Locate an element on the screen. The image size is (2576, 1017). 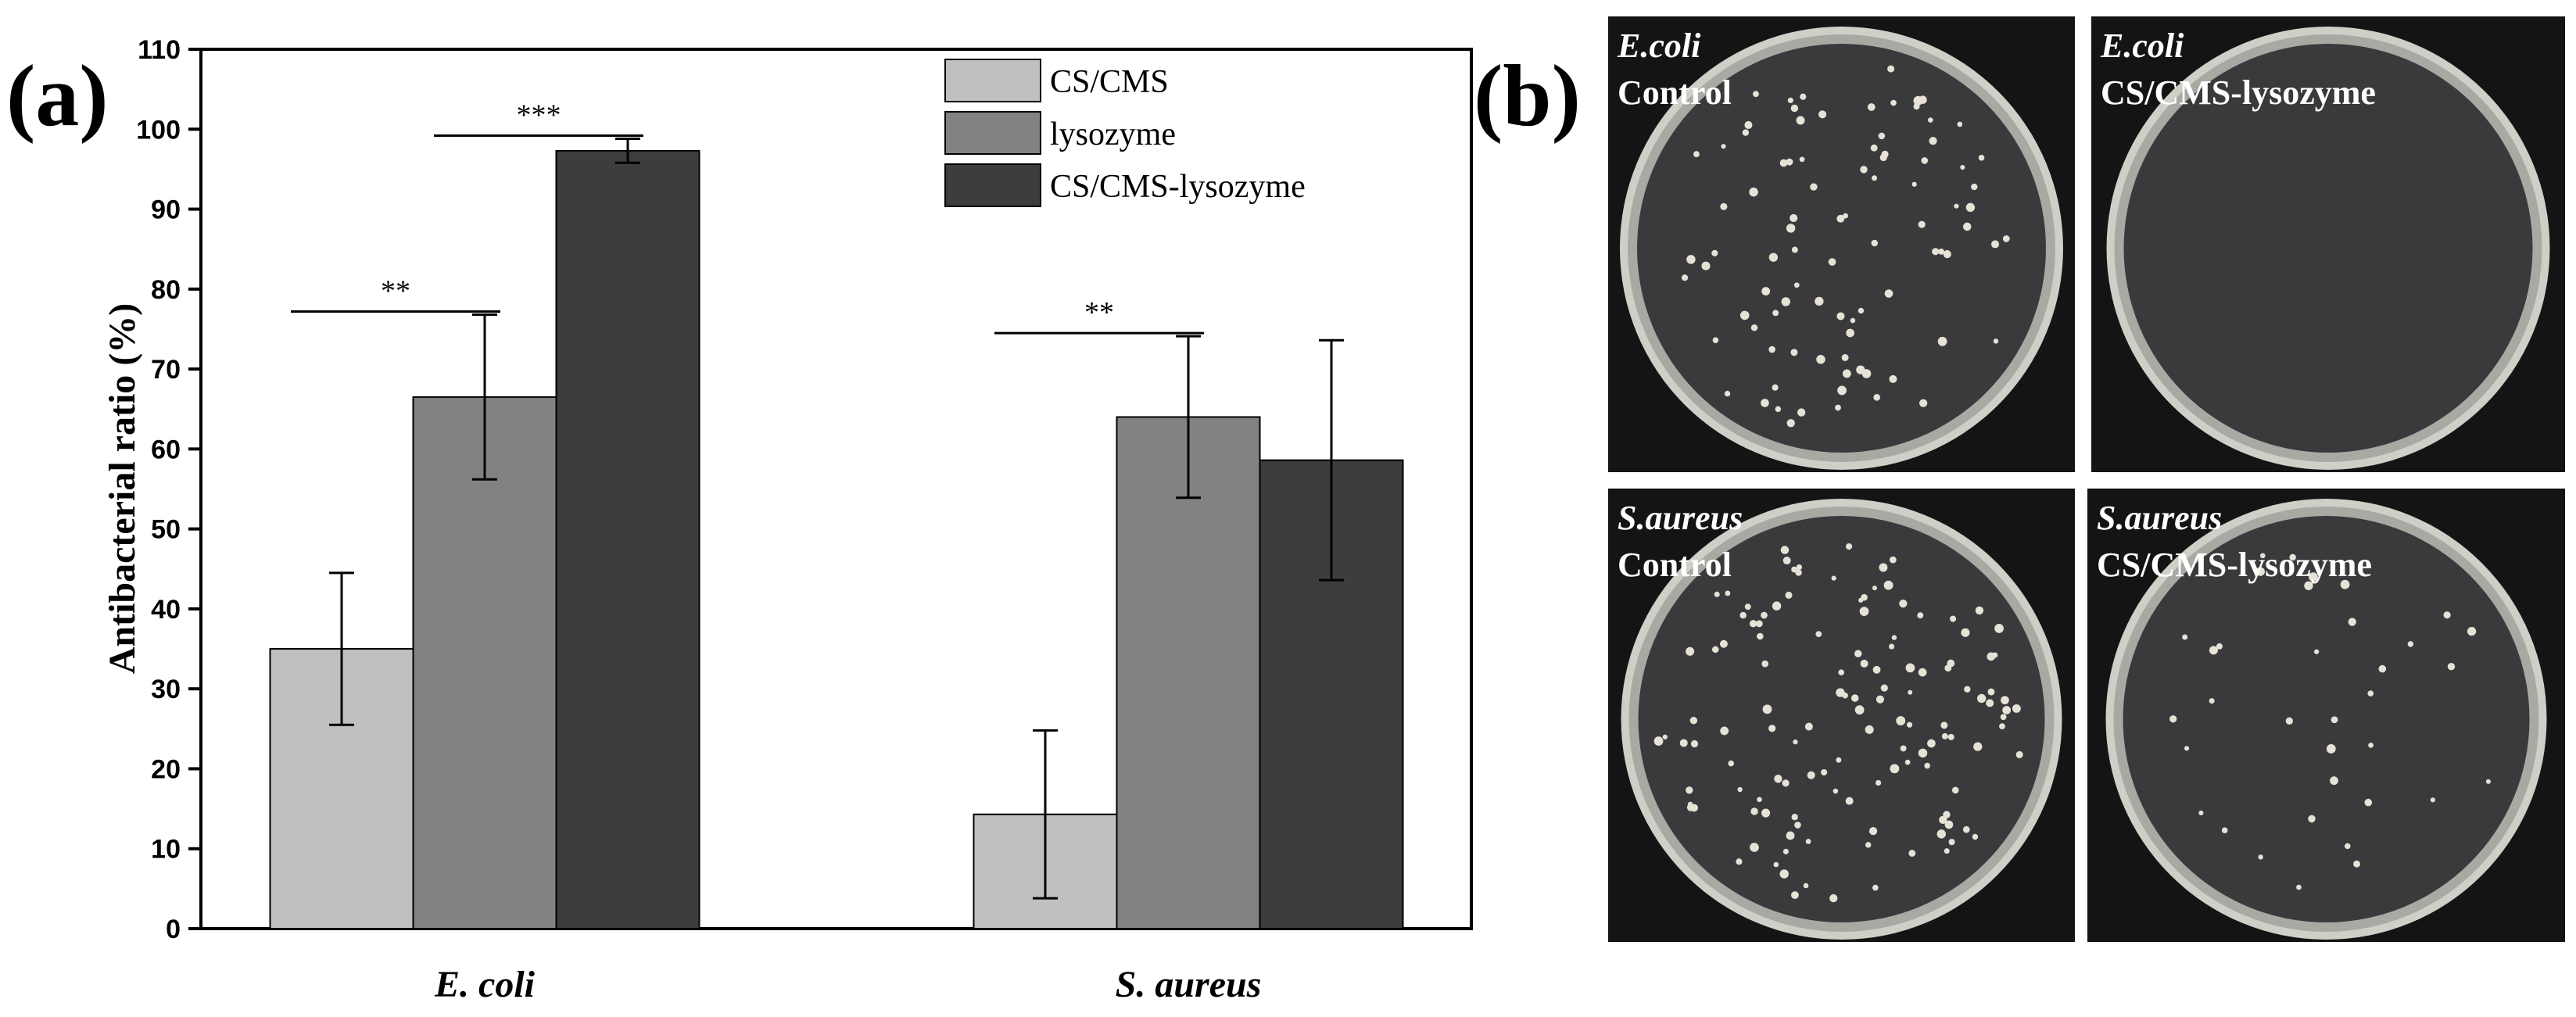
y-tick-label: 30 is located at coordinates (166, 690).